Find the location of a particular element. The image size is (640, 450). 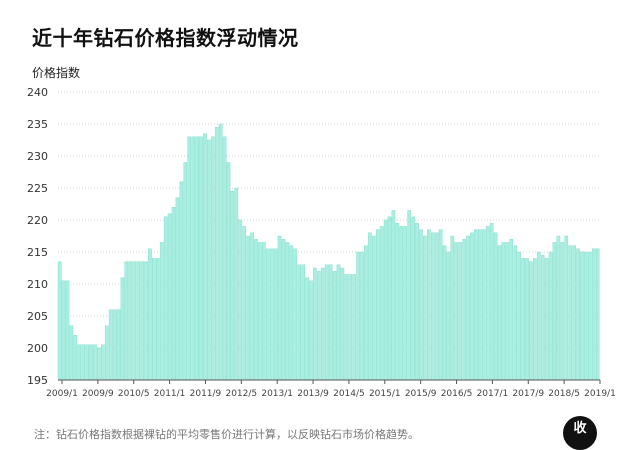

x-tick-label: 2017/9 is located at coordinates (528, 394).